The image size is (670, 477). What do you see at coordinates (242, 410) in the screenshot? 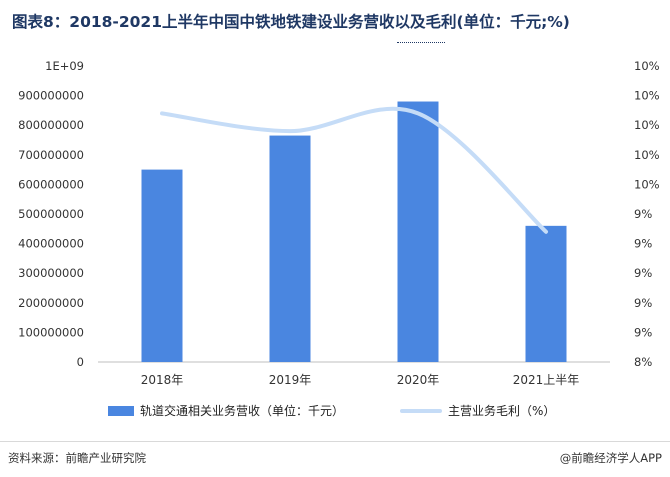
I see `legend-label-revenue: 轨道交通相关业务营收（单位：千元）` at bounding box center [242, 410].